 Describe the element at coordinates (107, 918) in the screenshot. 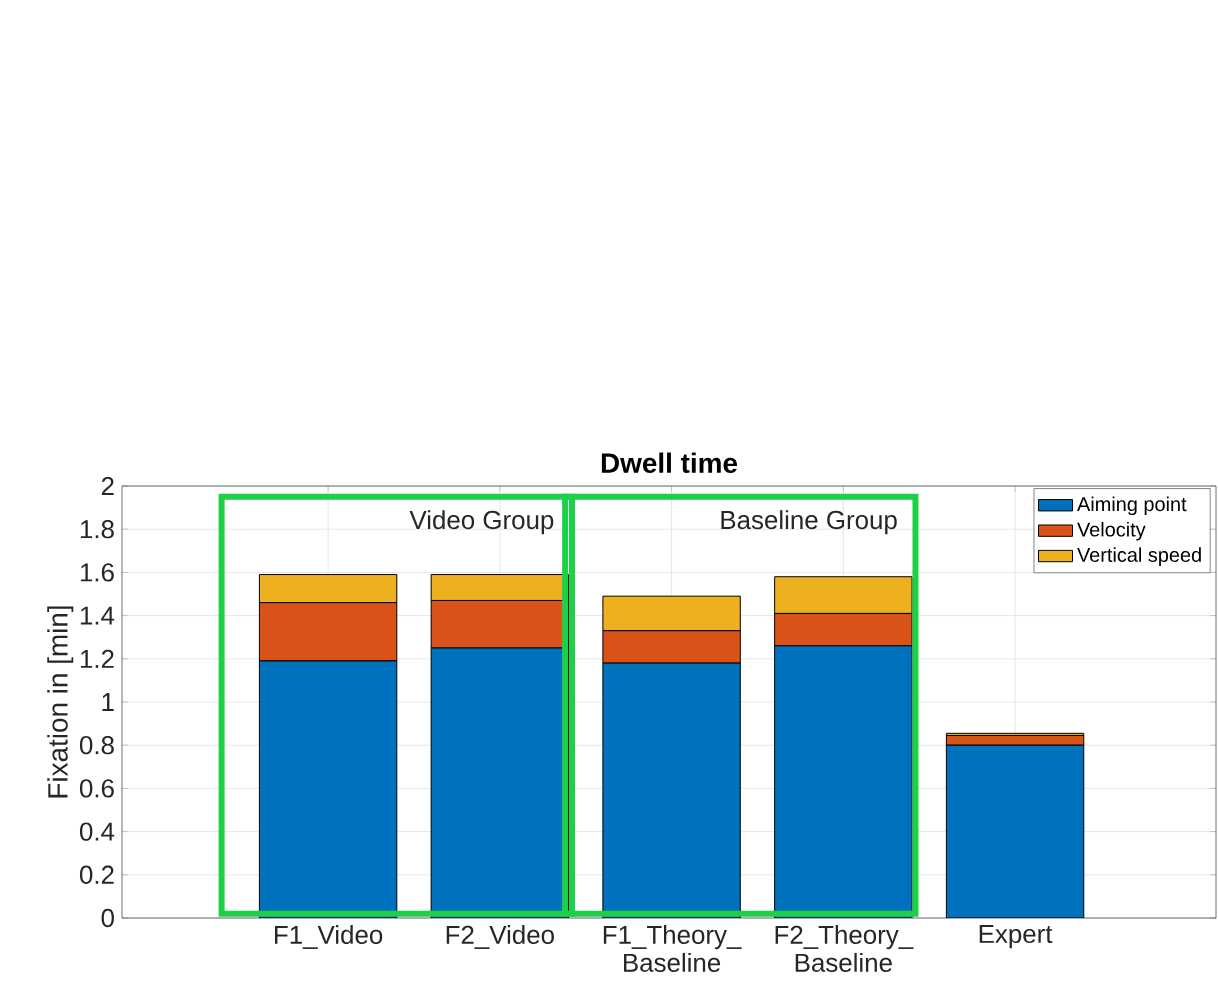

I see `y-tick-label: 0` at that location.